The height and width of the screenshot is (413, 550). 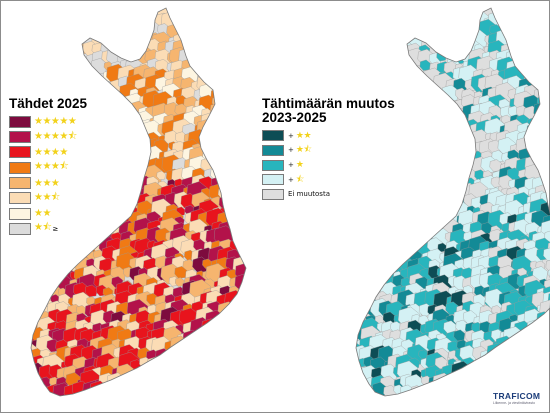 I want to click on legend-item: ★★⯪, so click(x=48, y=198).